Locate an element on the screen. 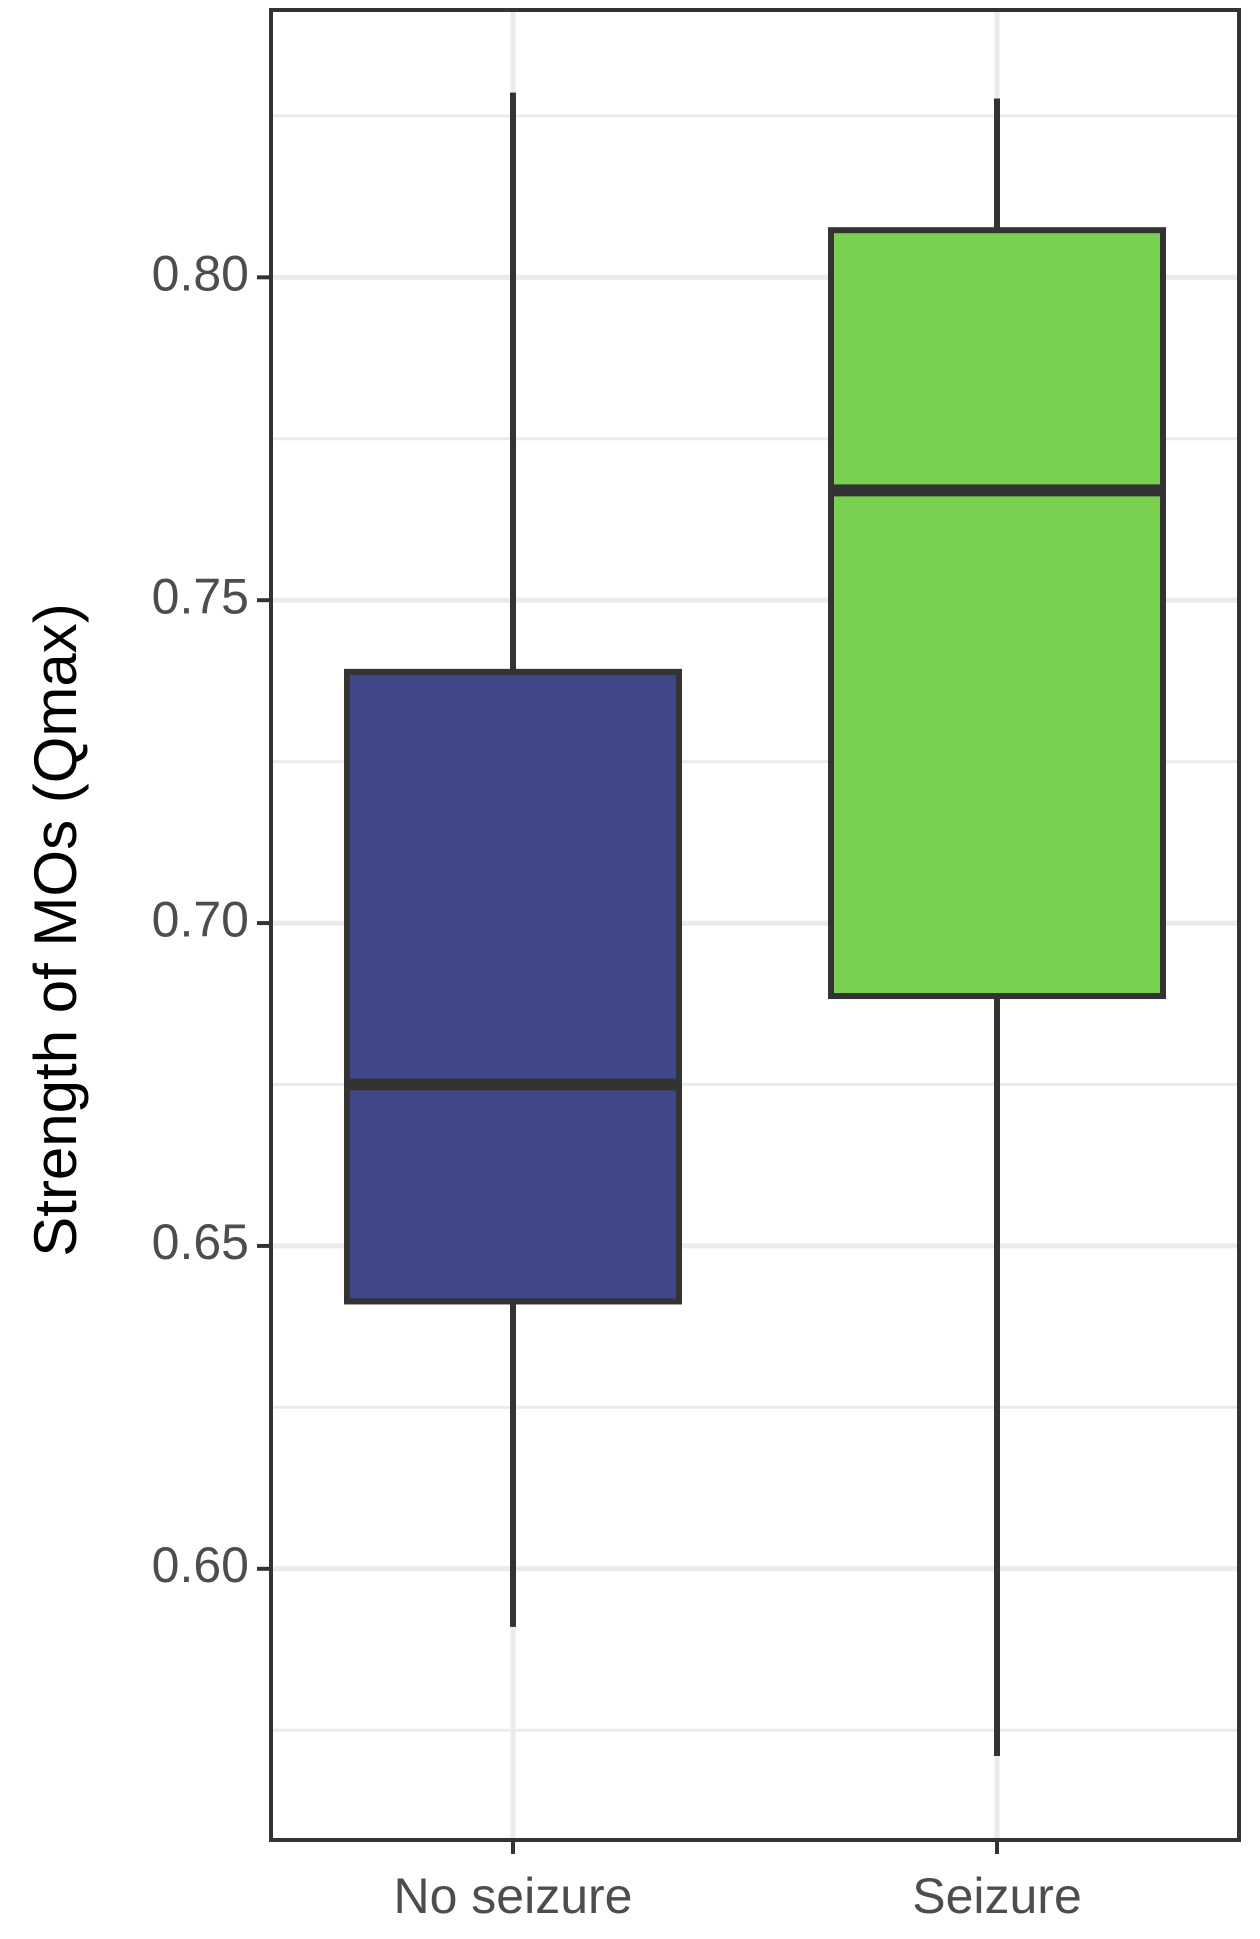  y-tick-label: 0.80 is located at coordinates (200, 274).